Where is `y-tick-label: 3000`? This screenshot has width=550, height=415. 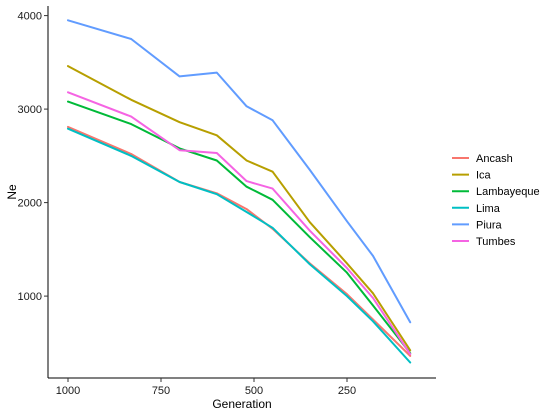 y-tick-label: 3000 is located at coordinates (30, 110).